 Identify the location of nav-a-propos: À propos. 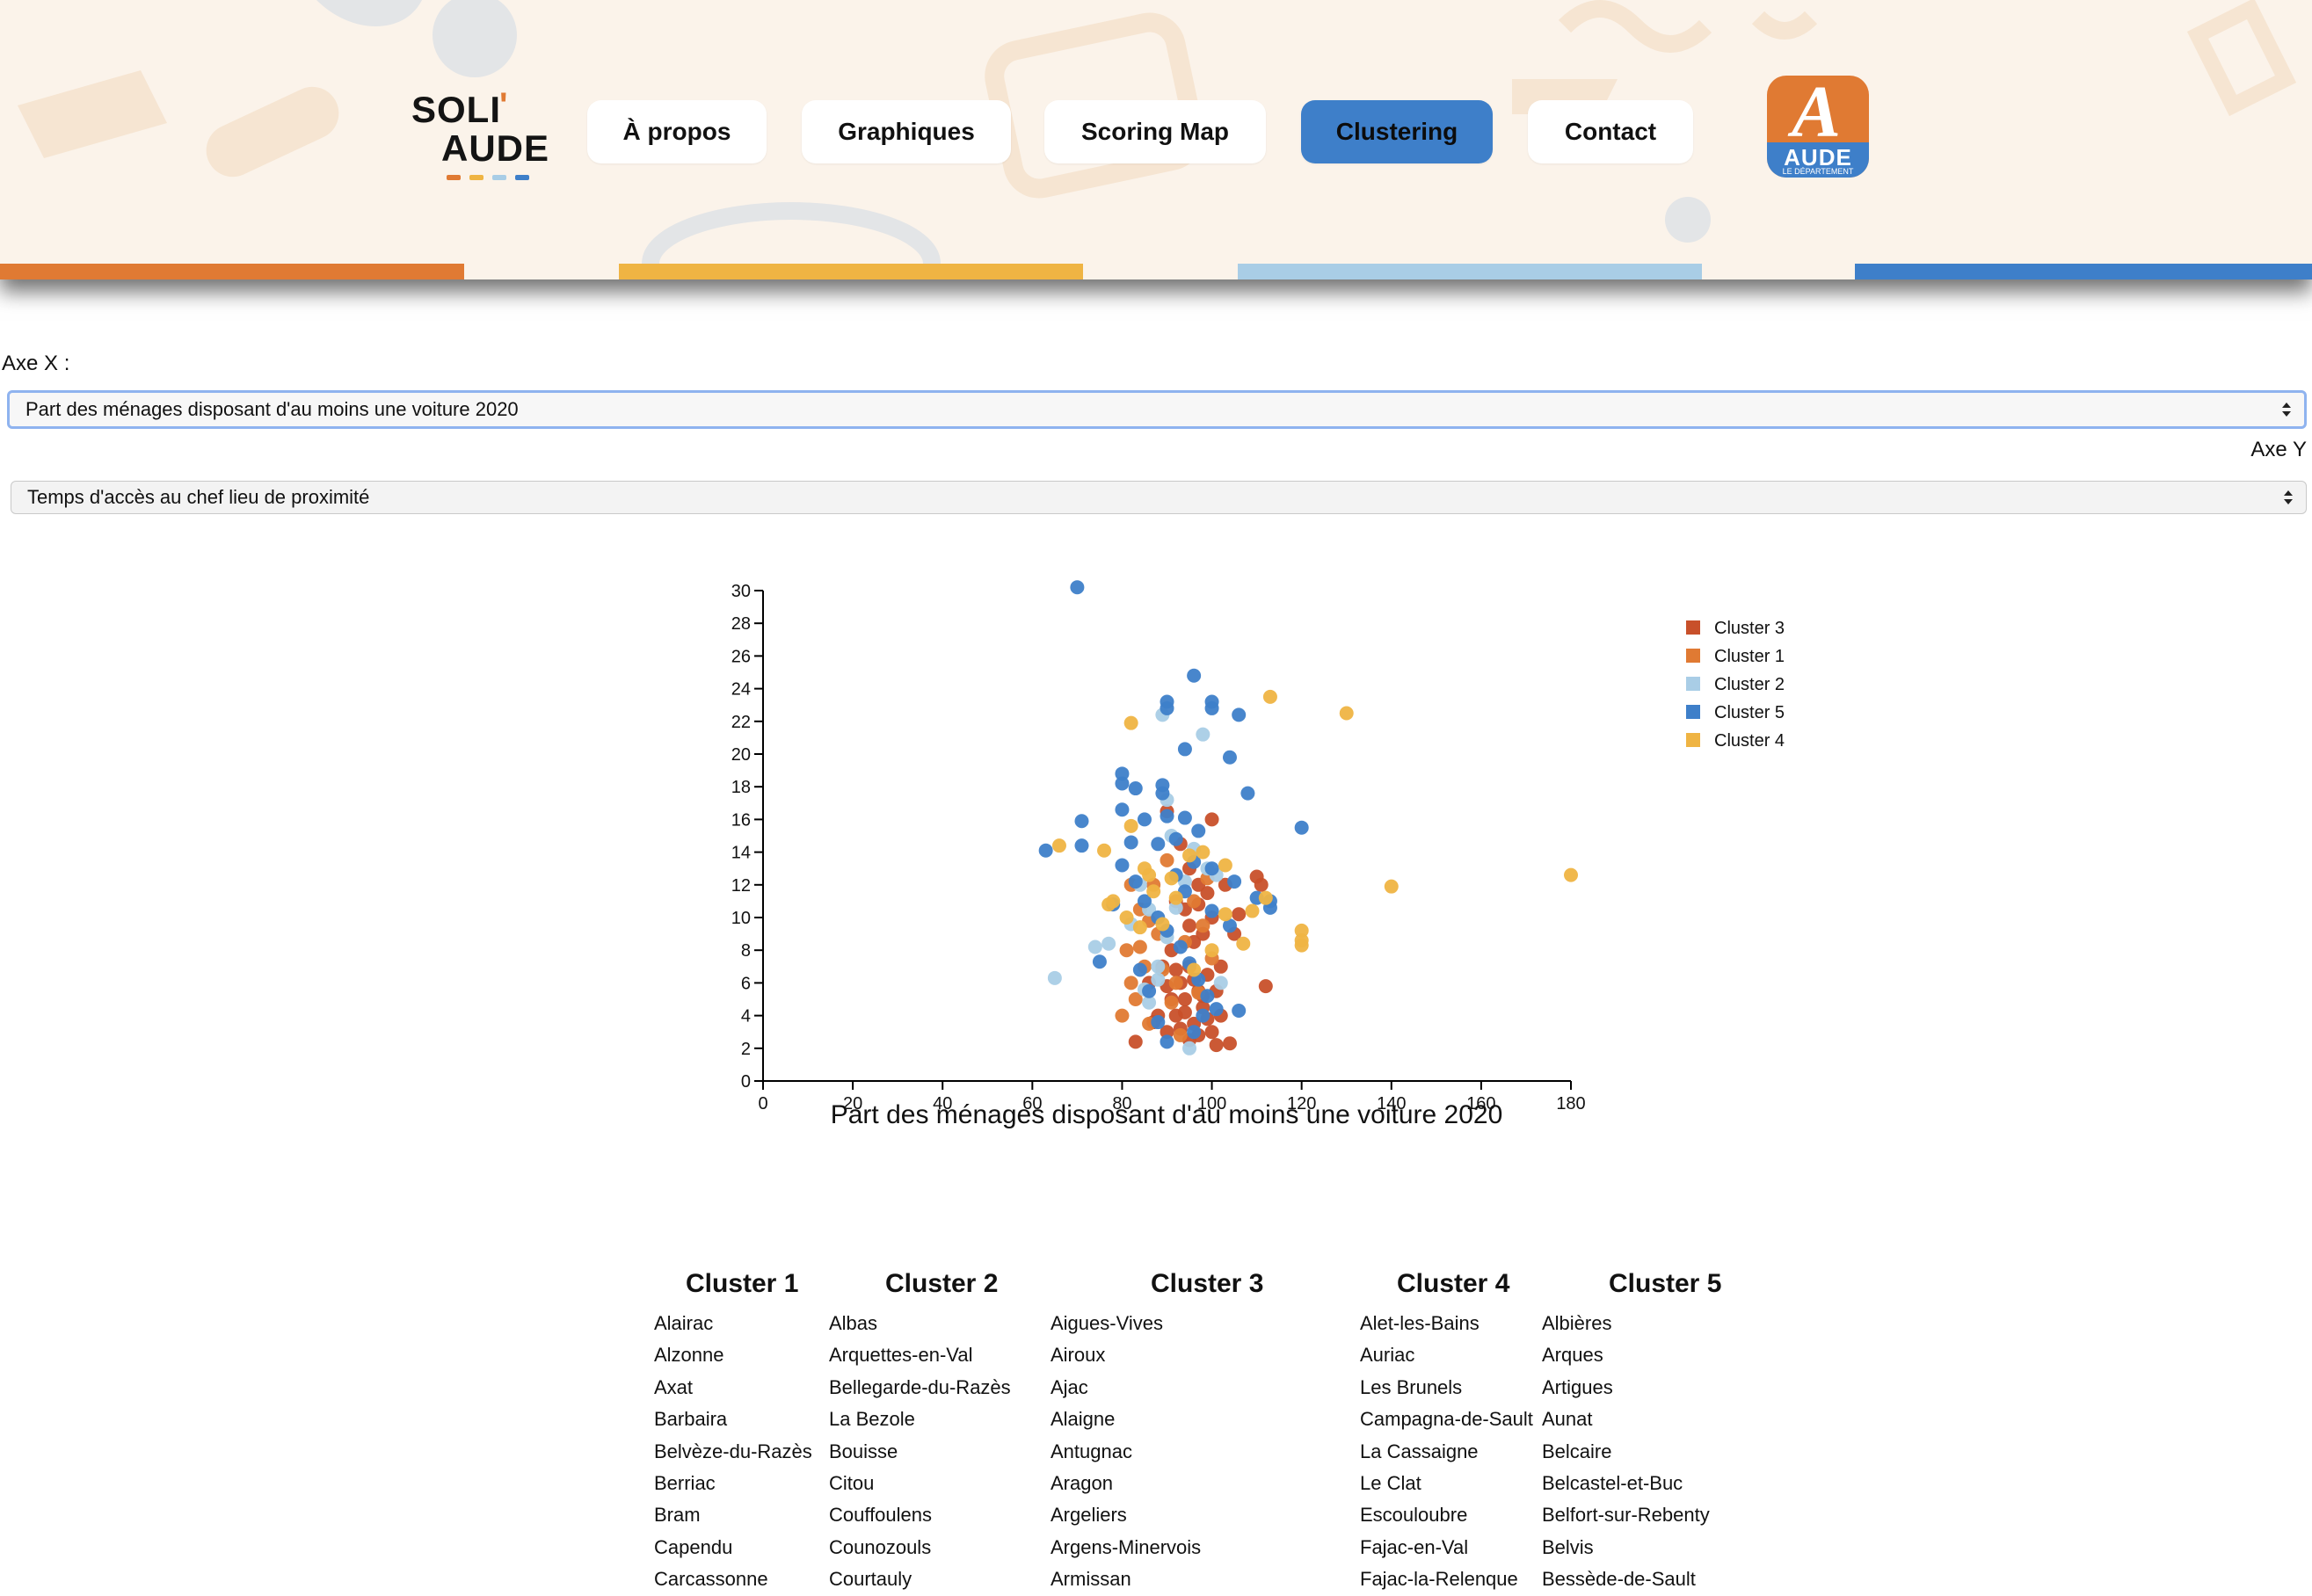
(677, 131).